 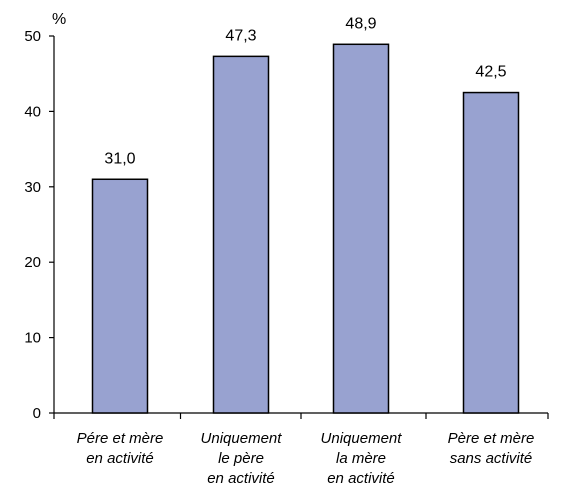 What do you see at coordinates (491, 438) in the screenshot?
I see `category-label: Père et mère` at bounding box center [491, 438].